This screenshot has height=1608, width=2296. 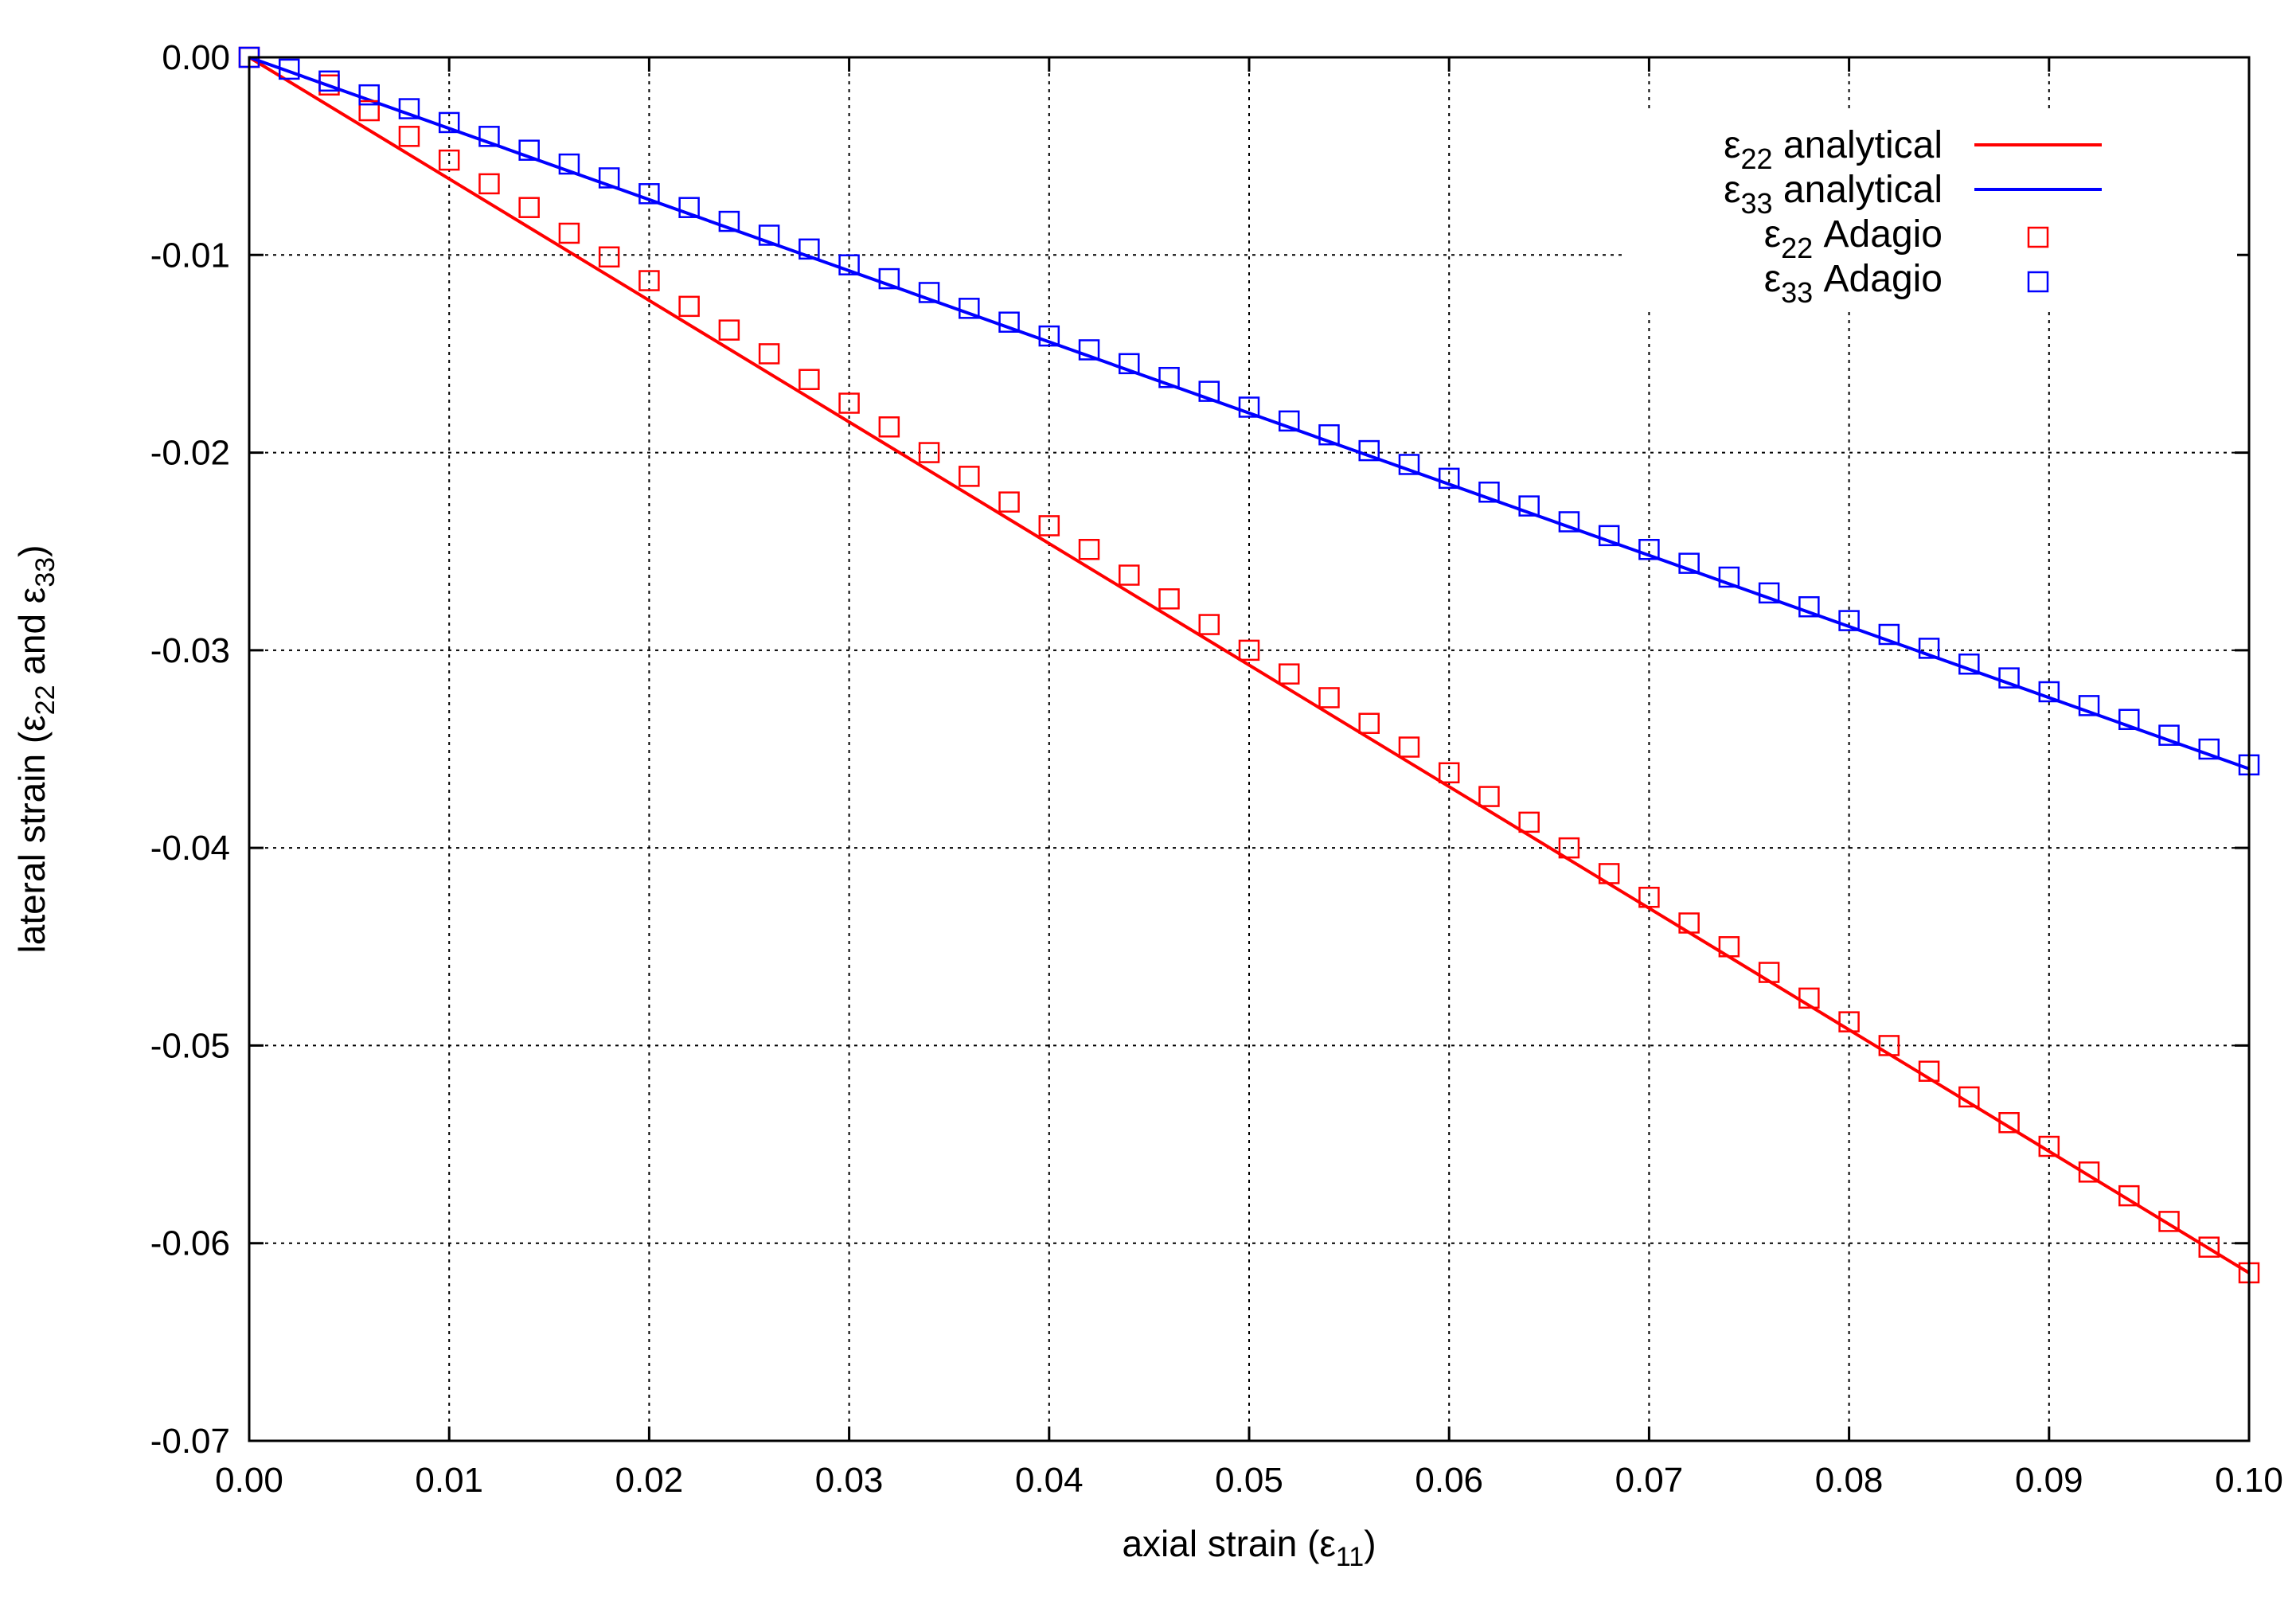 I want to click on x-tick-label: 0.06, so click(x=1449, y=1481).